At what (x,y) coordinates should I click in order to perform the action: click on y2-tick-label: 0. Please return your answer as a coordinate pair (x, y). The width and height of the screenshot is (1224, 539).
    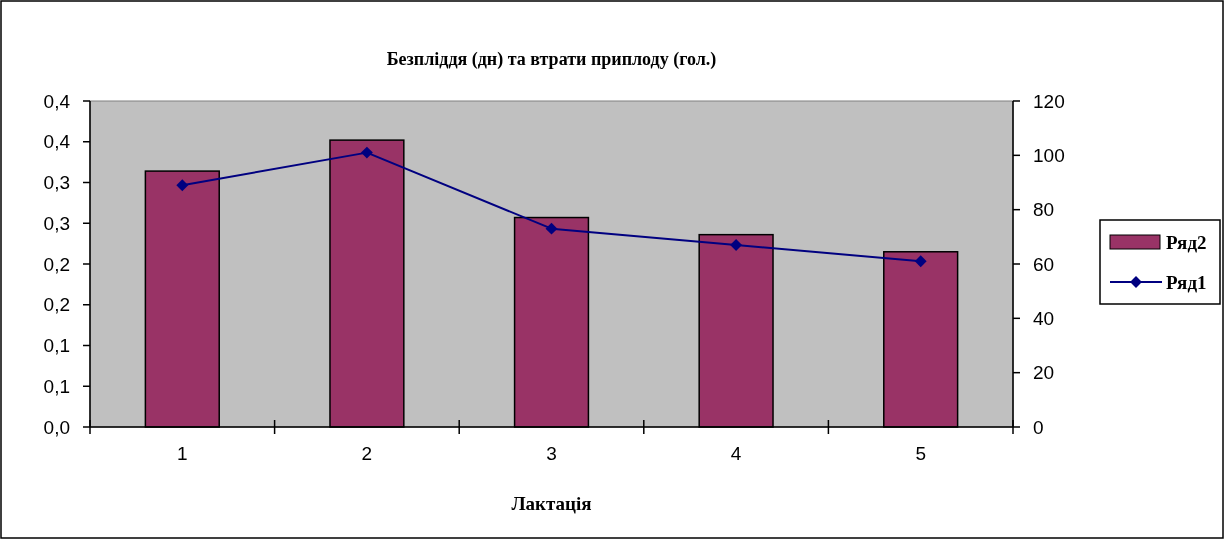
    Looking at the image, I should click on (1038, 427).